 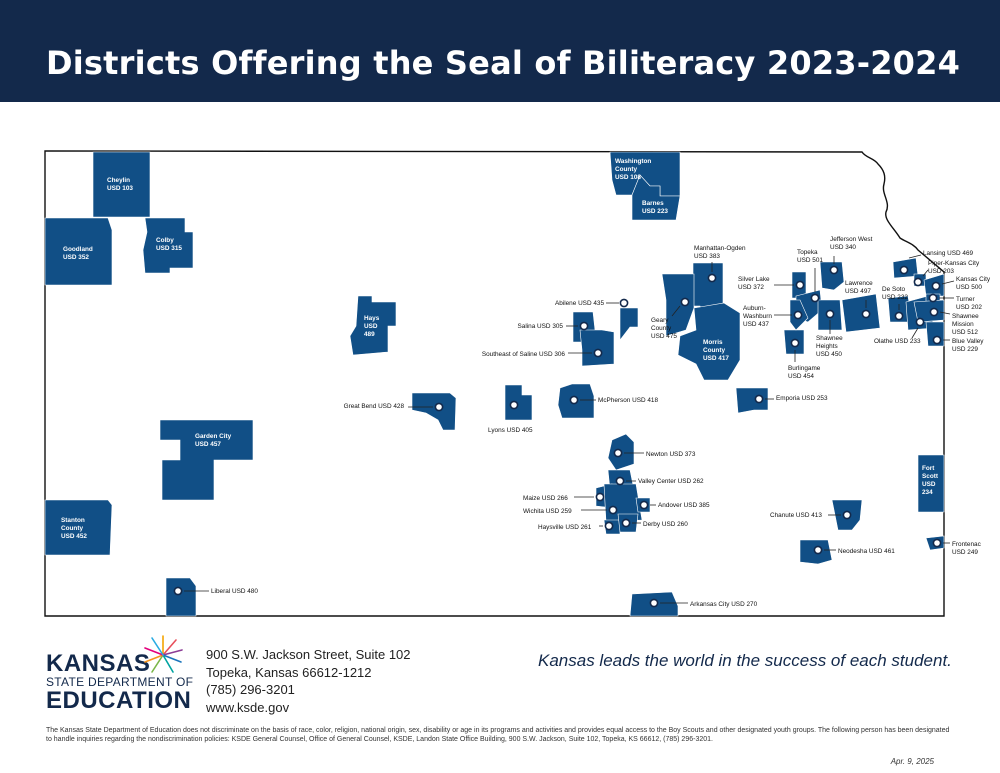 What do you see at coordinates (624, 303) in the screenshot?
I see `school-dot-abilene` at bounding box center [624, 303].